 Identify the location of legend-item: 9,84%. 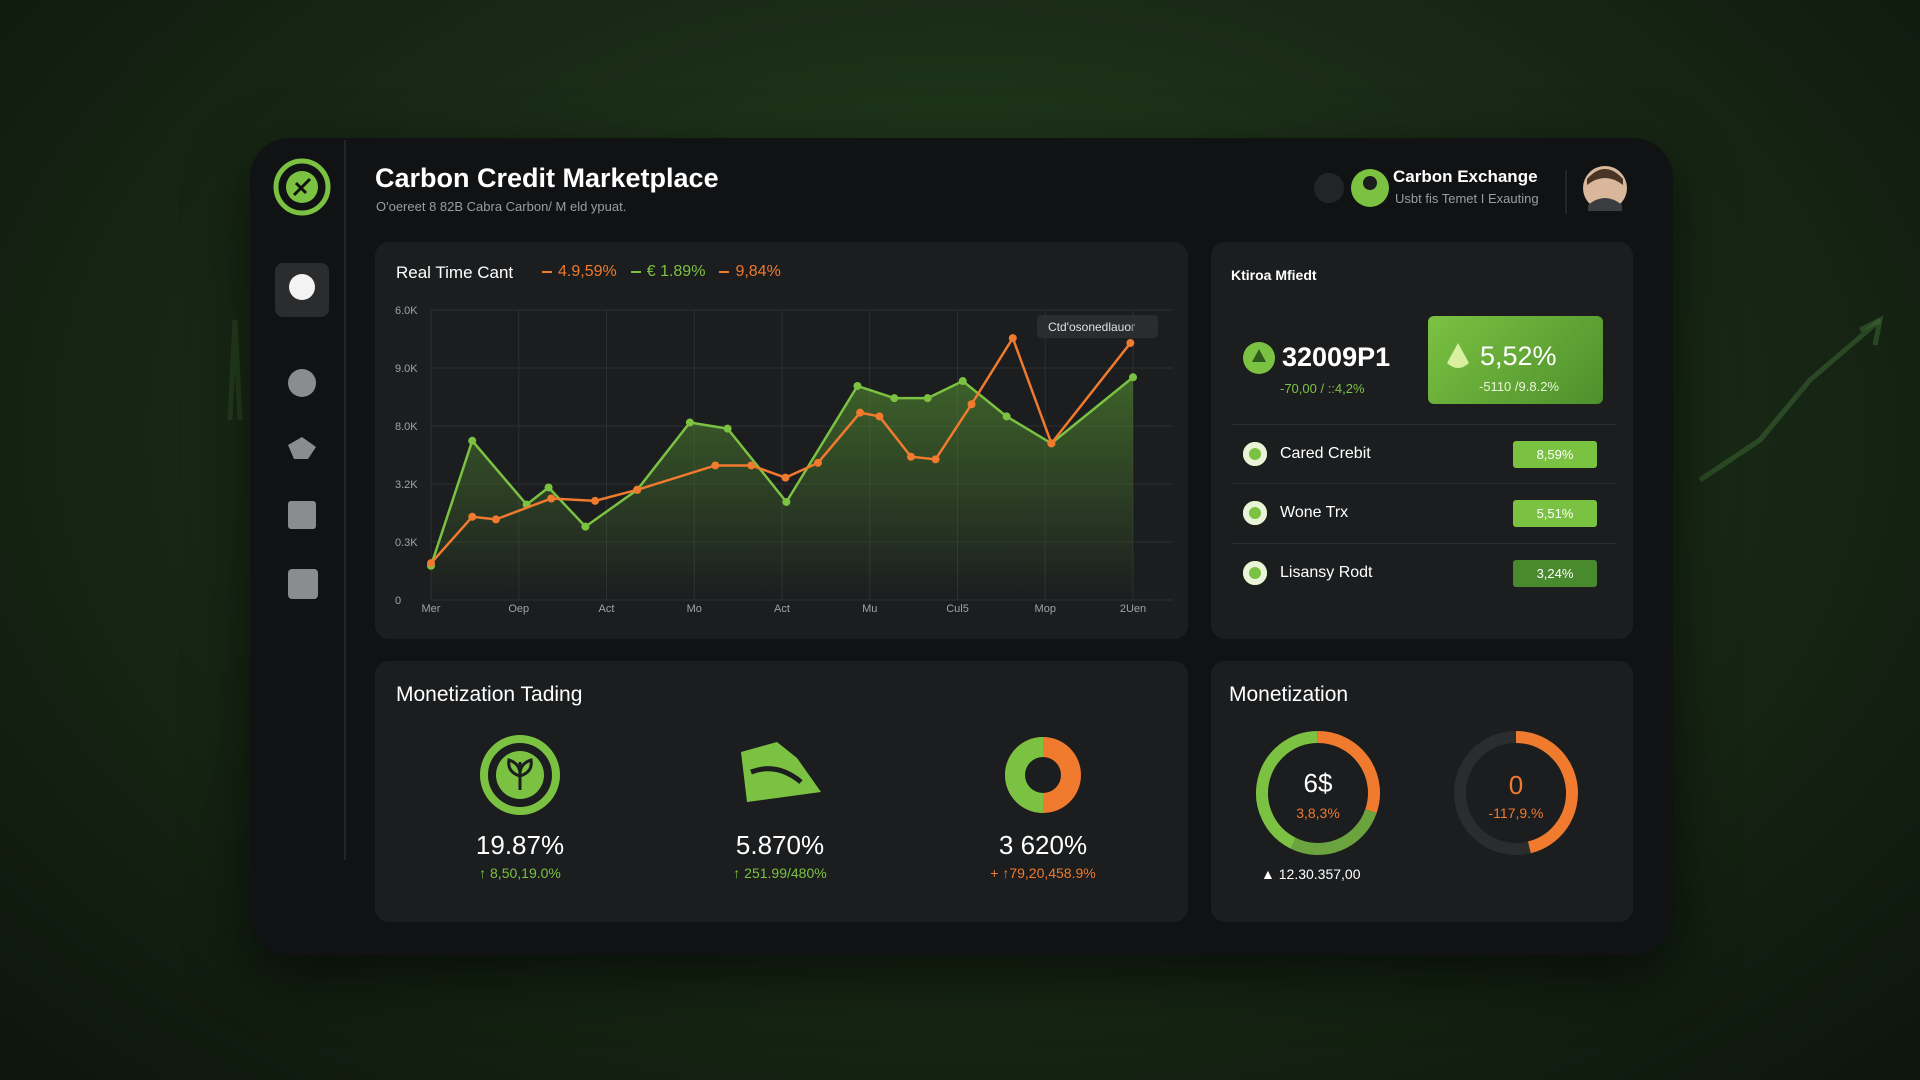
(750, 272).